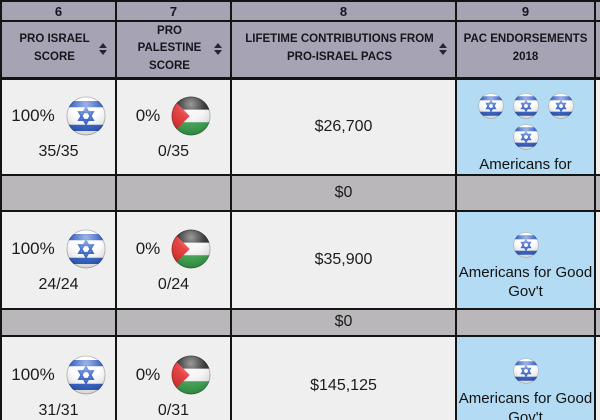  I want to click on pro-palestine-score-cell: 0% 0/31, so click(173, 377).